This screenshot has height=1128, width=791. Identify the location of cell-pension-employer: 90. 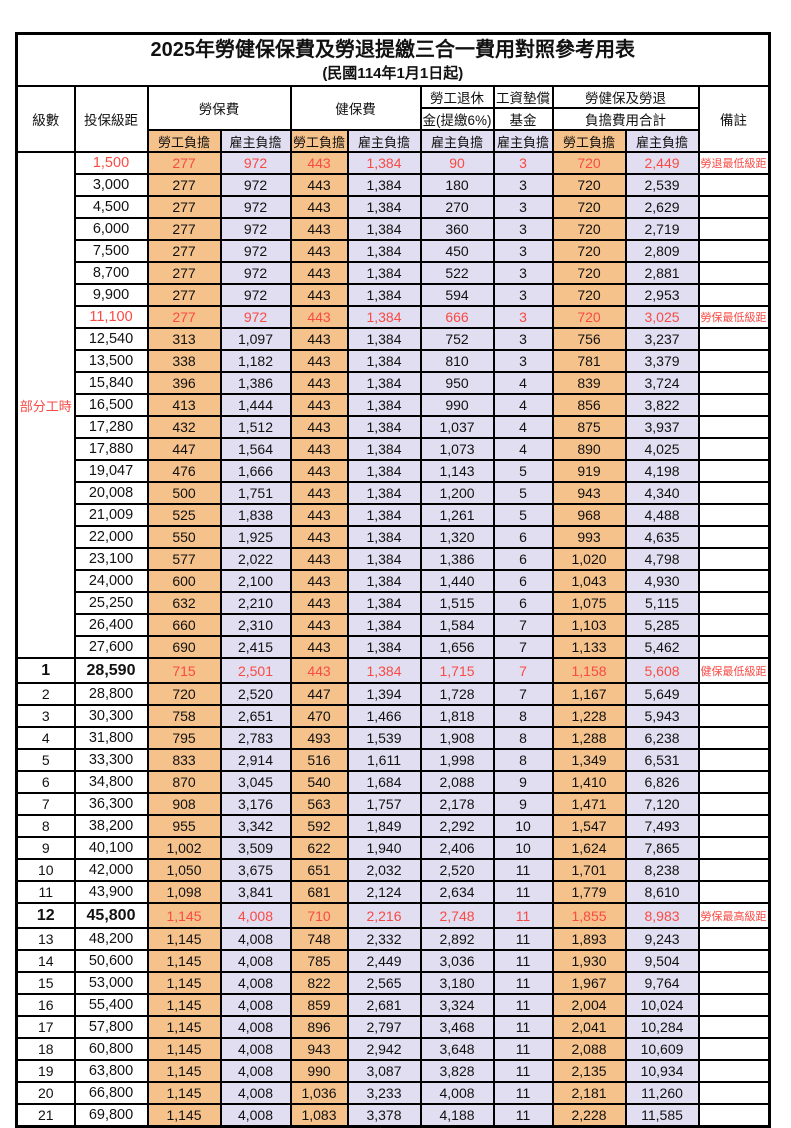
(457, 163).